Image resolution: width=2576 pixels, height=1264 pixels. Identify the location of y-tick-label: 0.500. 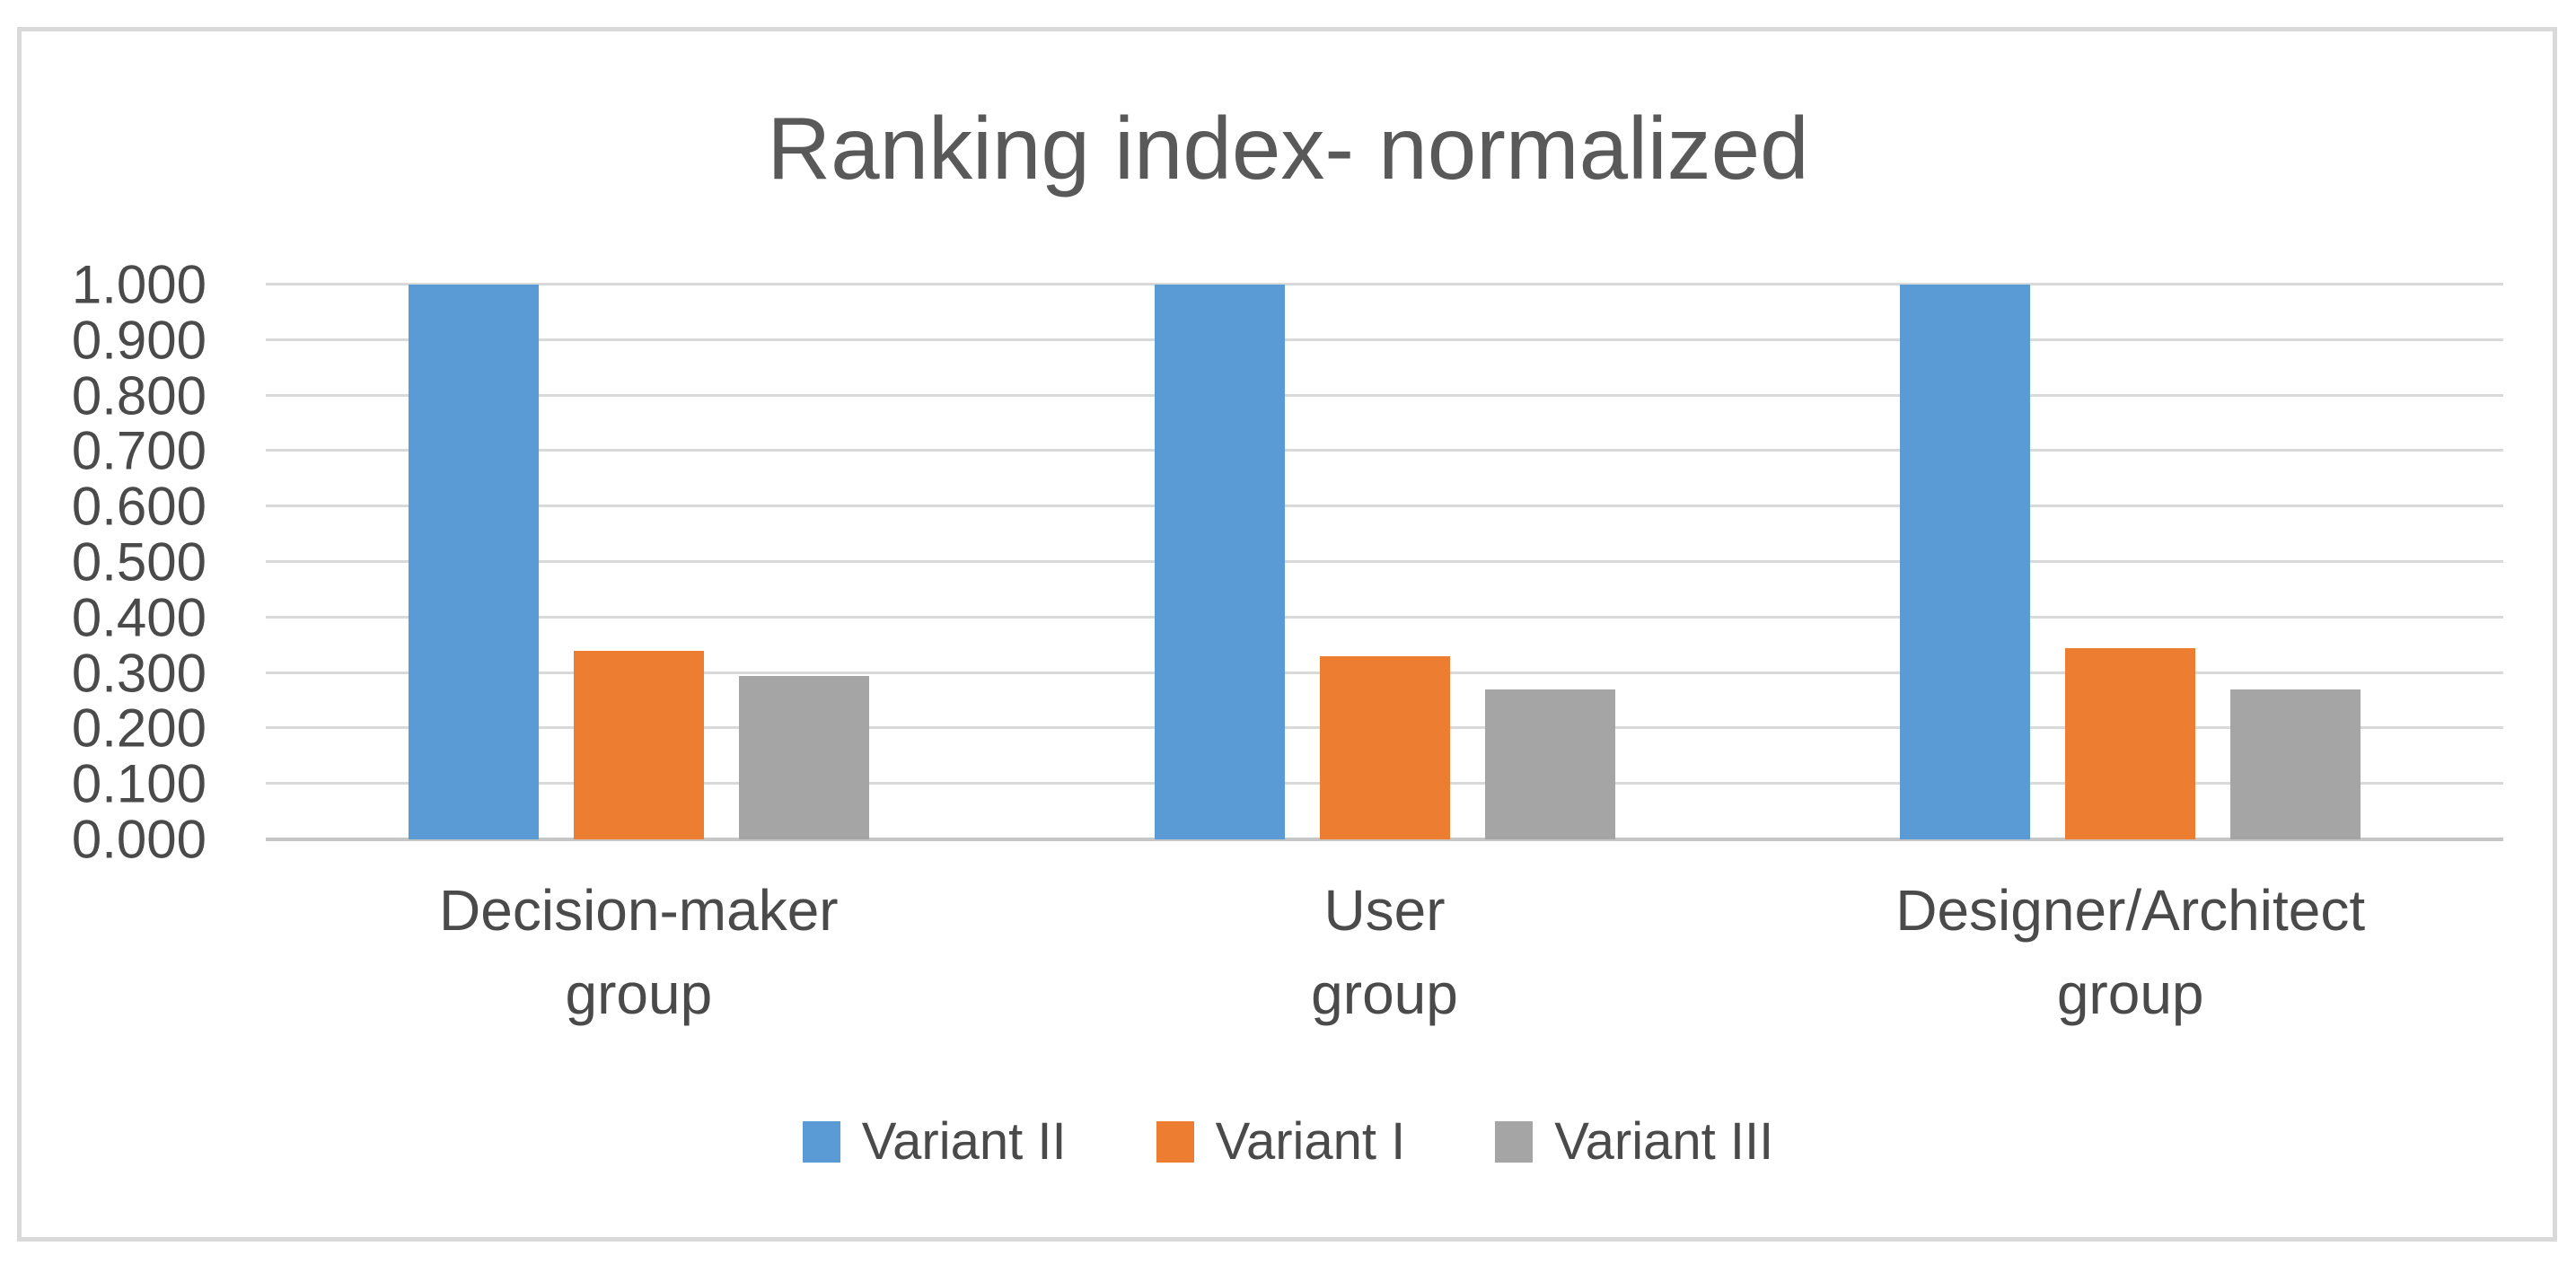
(139, 561).